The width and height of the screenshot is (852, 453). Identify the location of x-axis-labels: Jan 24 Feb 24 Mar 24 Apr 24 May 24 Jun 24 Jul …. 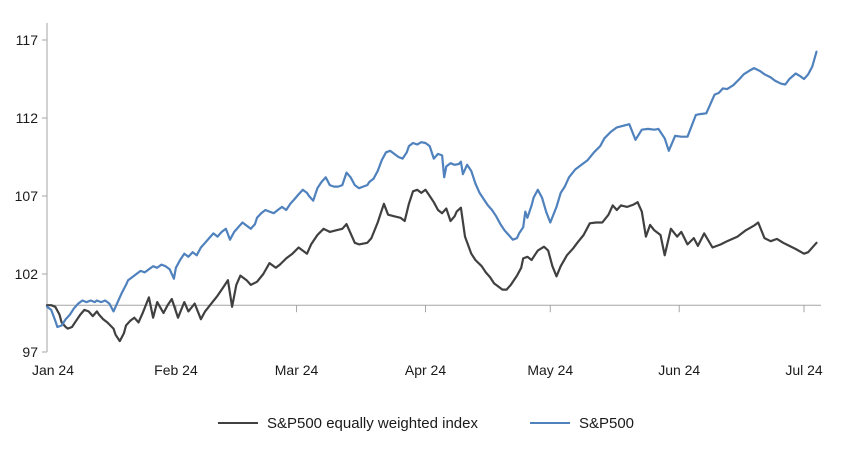
(427, 370).